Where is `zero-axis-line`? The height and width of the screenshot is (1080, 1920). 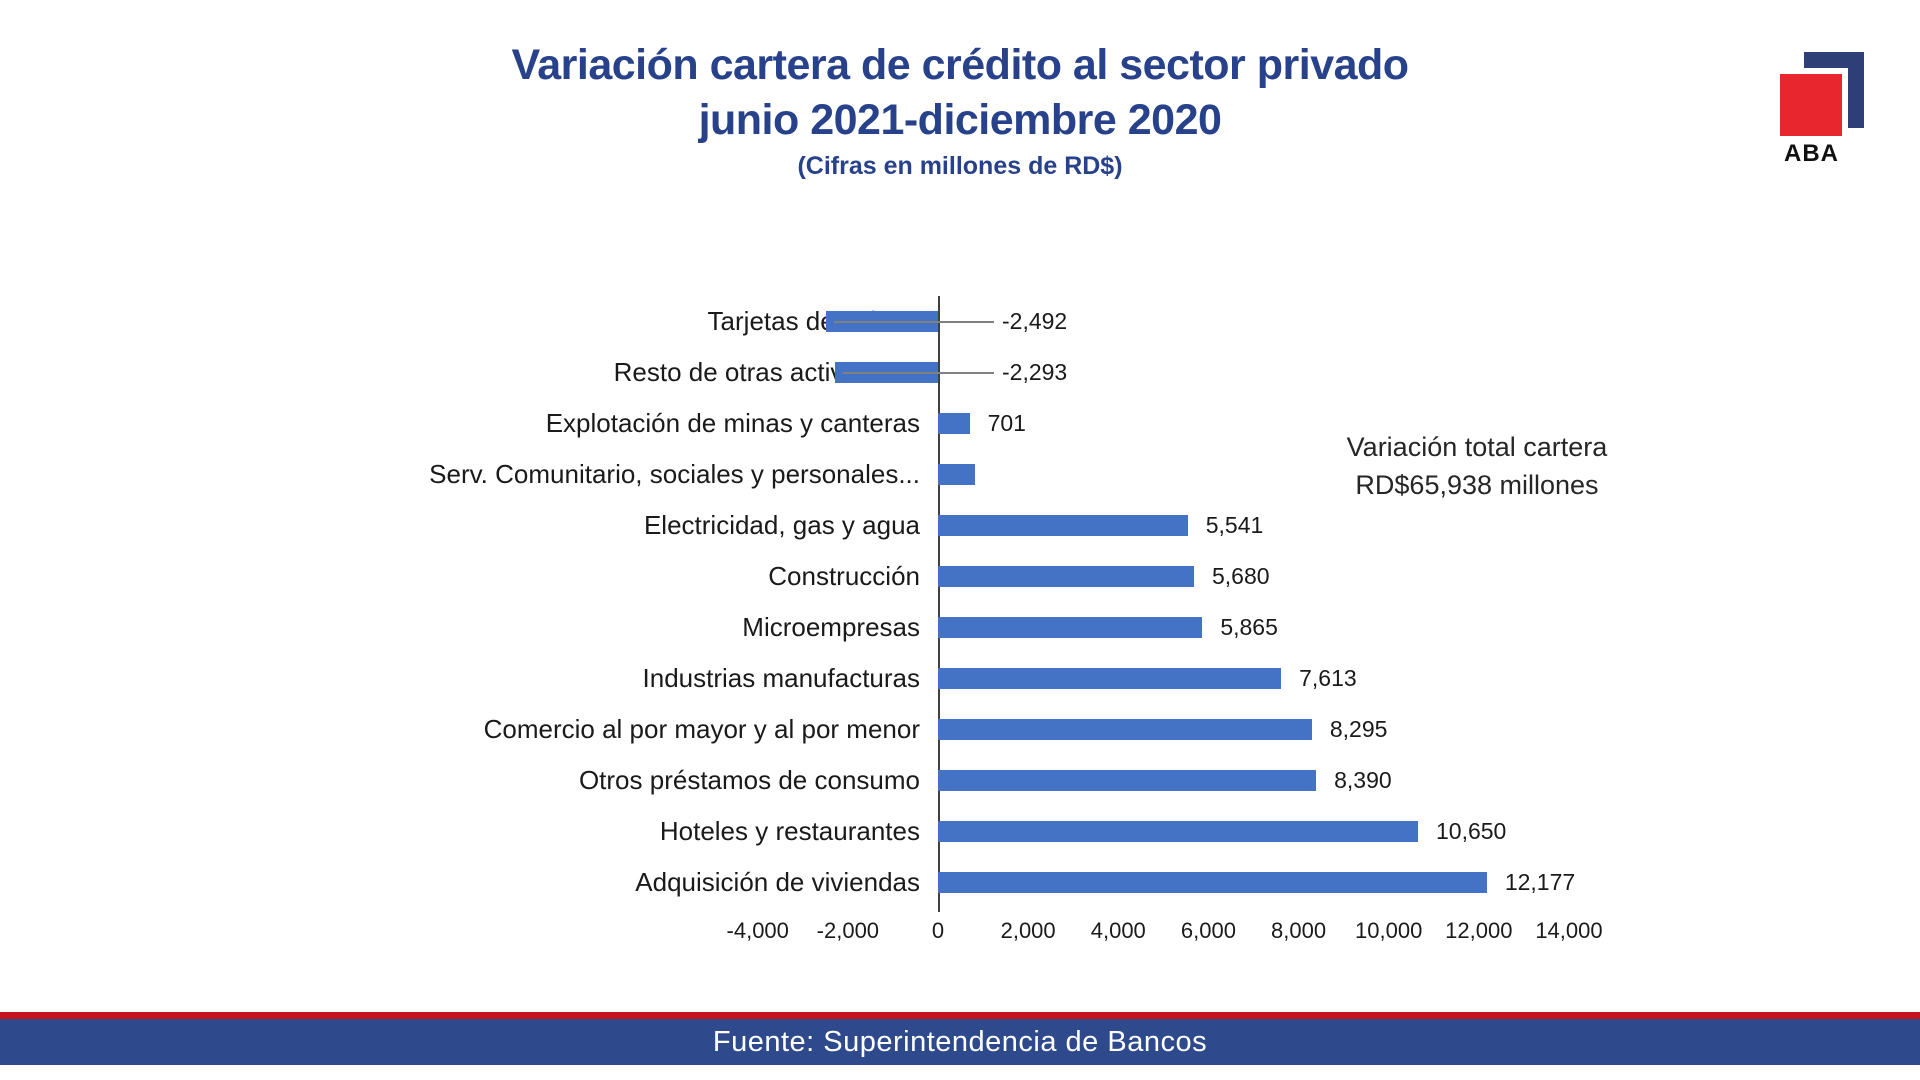
zero-axis-line is located at coordinates (939, 604).